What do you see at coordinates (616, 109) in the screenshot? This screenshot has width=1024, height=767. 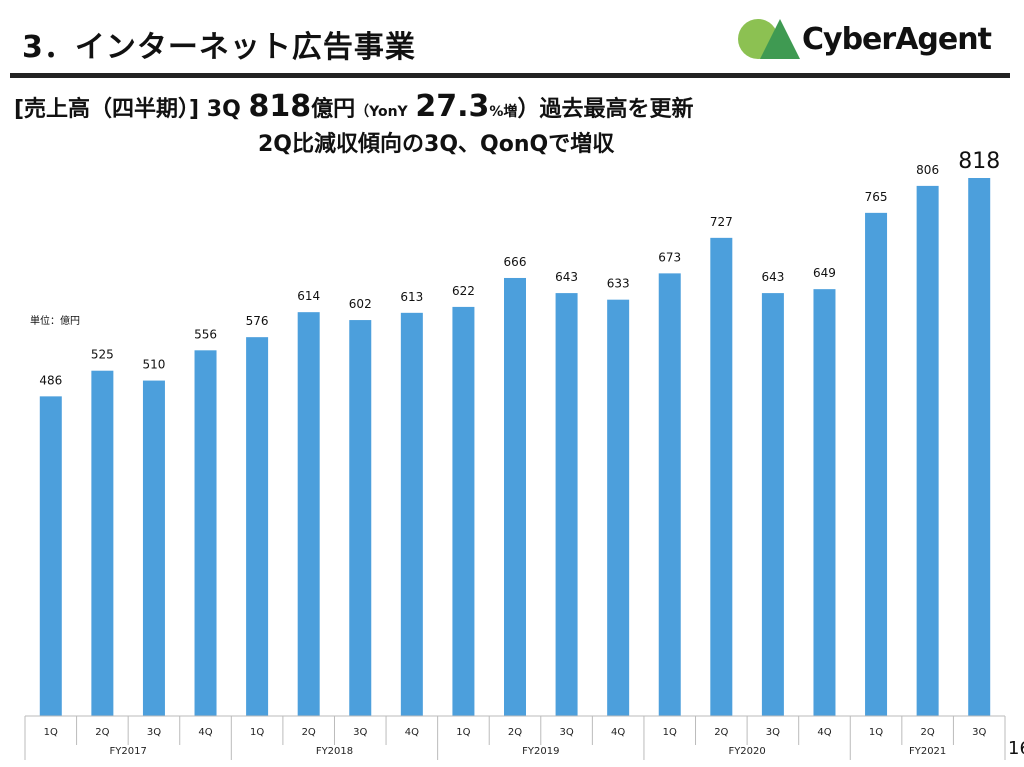 I see `headline-tail: 過去最高を更新` at bounding box center [616, 109].